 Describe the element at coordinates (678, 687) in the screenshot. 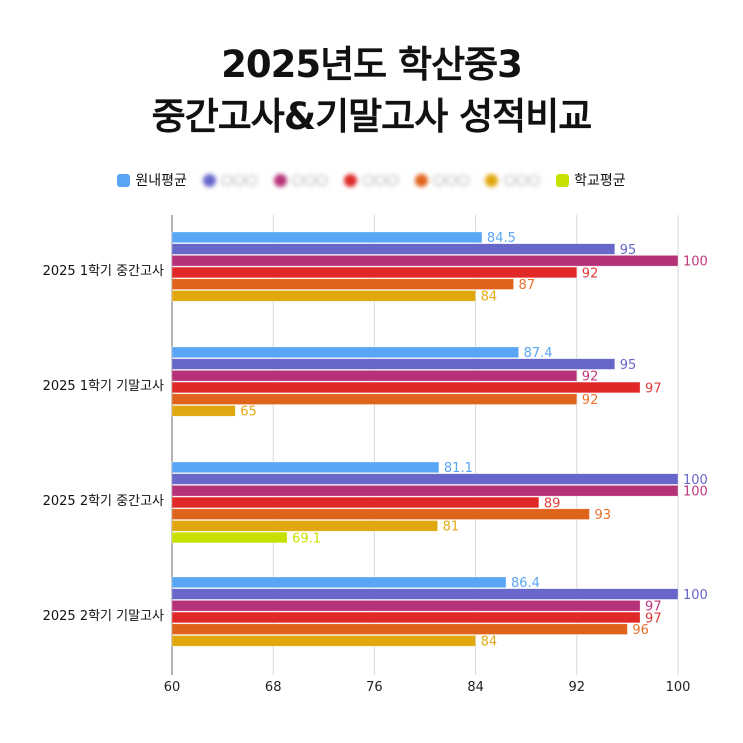

I see `x-tick-label: 100` at that location.